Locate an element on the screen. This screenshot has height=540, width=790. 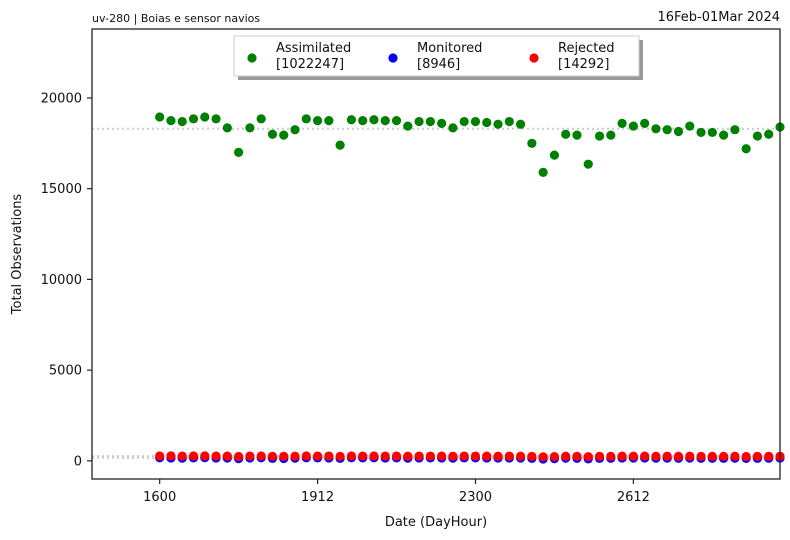
legend-label-monitored: Monitored is located at coordinates (449, 48).